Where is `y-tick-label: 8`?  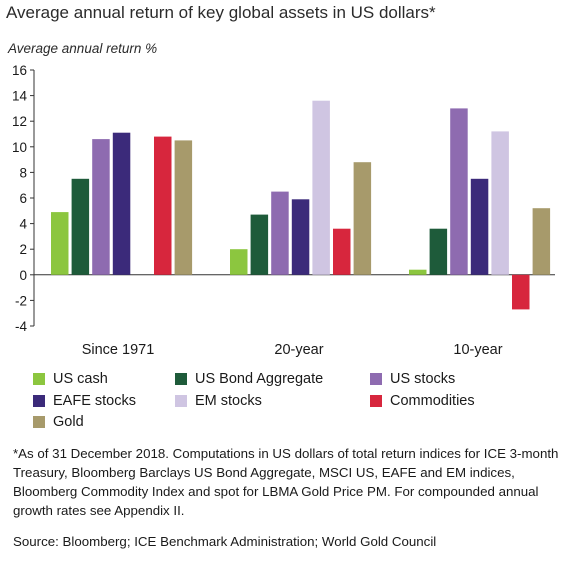
y-tick-label: 8 is located at coordinates (23, 172).